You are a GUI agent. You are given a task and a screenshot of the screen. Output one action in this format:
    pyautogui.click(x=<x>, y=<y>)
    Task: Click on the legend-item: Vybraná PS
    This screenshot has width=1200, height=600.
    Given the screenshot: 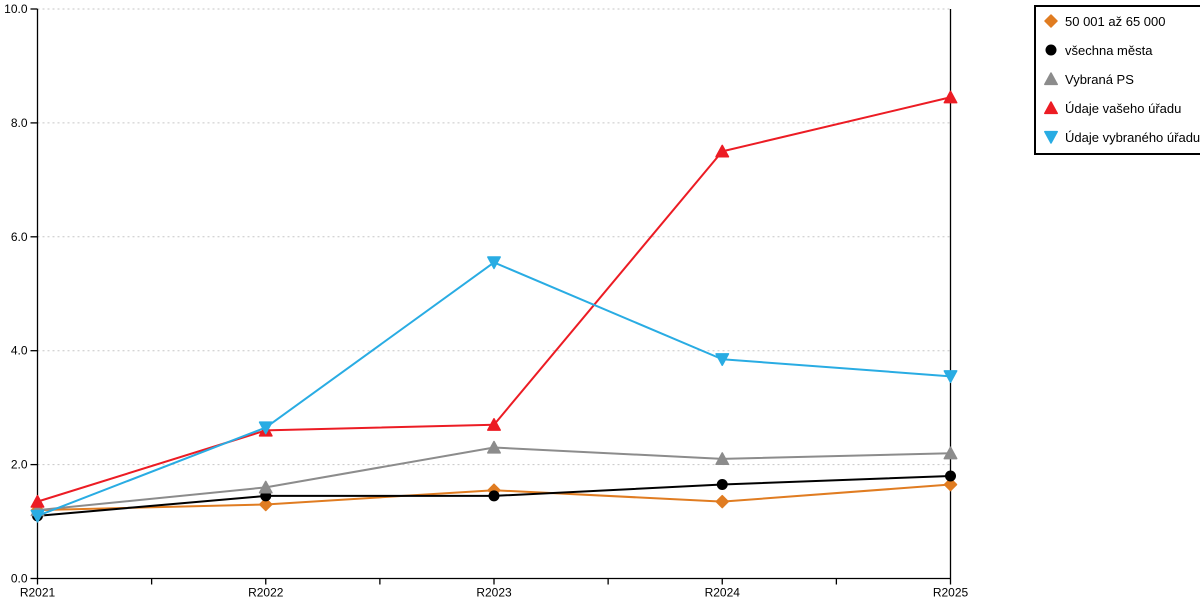 What is the action you would take?
    pyautogui.click(x=1122, y=79)
    